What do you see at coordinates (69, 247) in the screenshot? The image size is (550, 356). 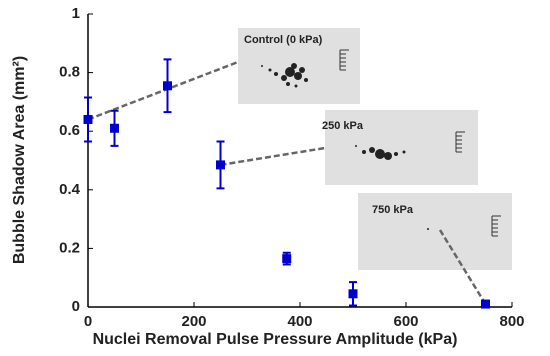 I see `y-tick-label: 0.2` at bounding box center [69, 247].